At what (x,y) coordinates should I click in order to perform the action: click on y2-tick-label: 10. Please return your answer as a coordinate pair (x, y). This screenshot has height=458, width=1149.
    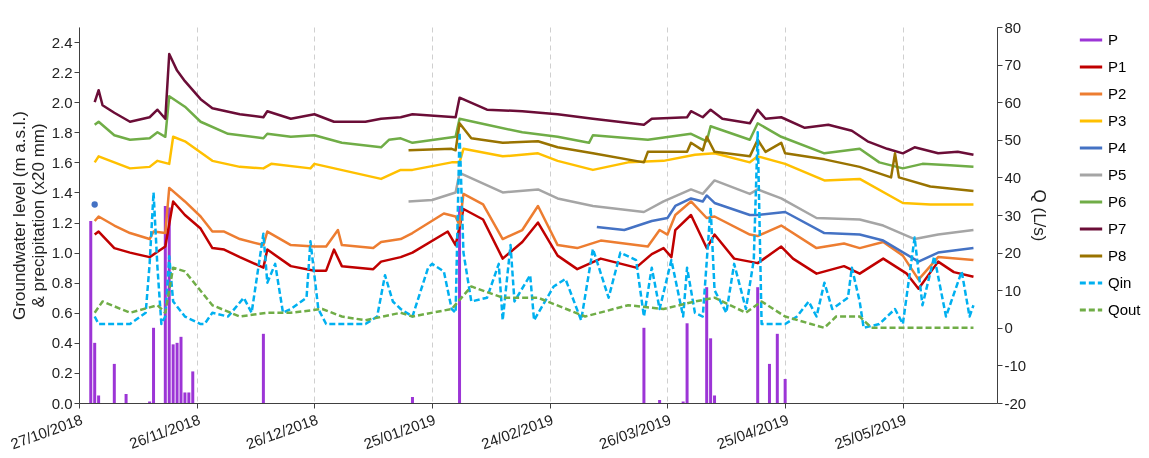
    Looking at the image, I should click on (1013, 290).